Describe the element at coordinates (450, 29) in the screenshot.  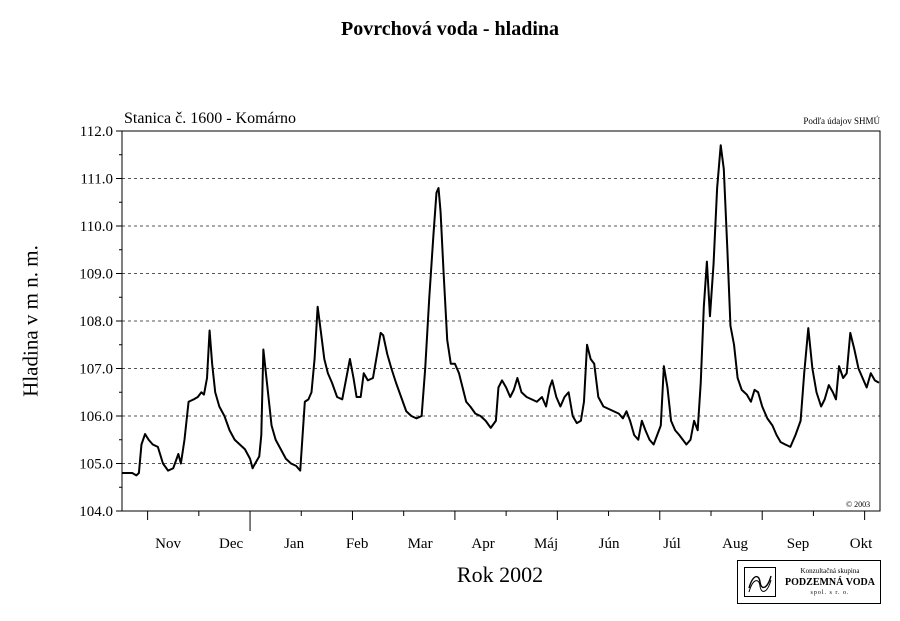
I see `chart-title: Povrchová voda - hladina` at that location.